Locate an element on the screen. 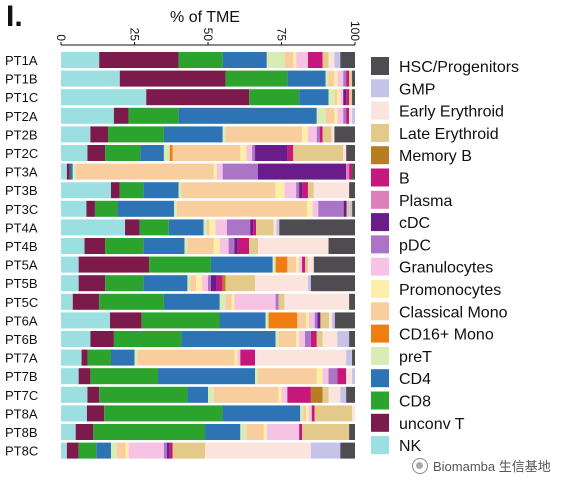  row-label: PT6A is located at coordinates (21, 320).